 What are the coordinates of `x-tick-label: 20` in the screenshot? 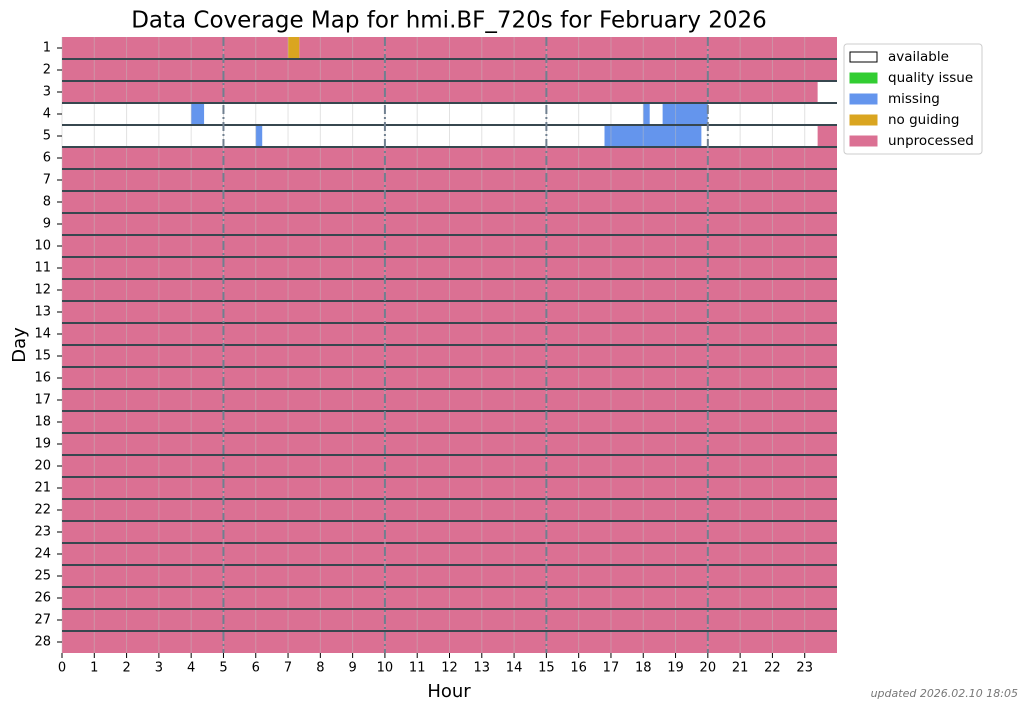 It's located at (708, 668).